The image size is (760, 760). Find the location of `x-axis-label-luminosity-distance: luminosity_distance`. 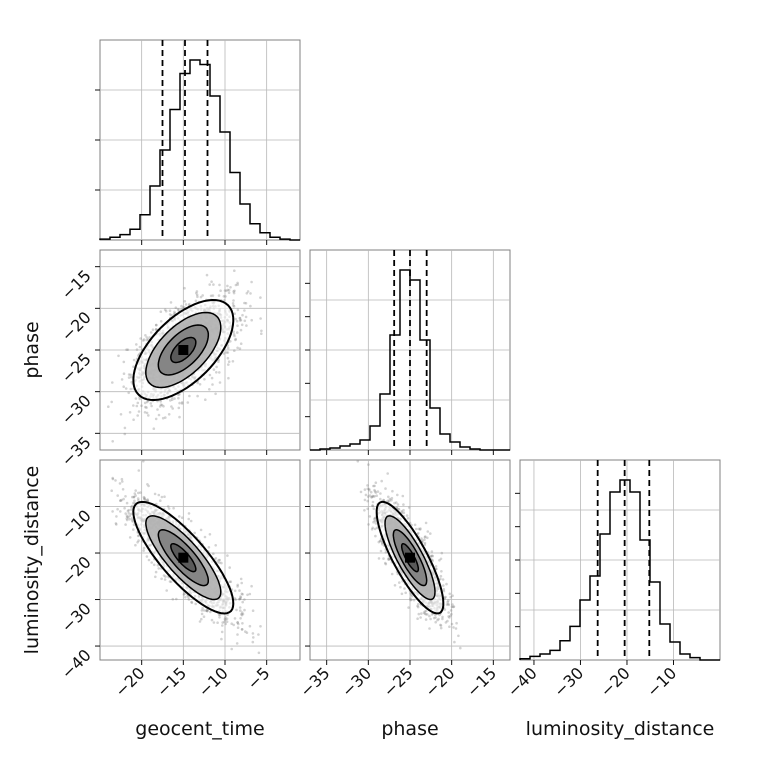

x-axis-label-luminosity-distance: luminosity_distance is located at coordinates (620, 729).